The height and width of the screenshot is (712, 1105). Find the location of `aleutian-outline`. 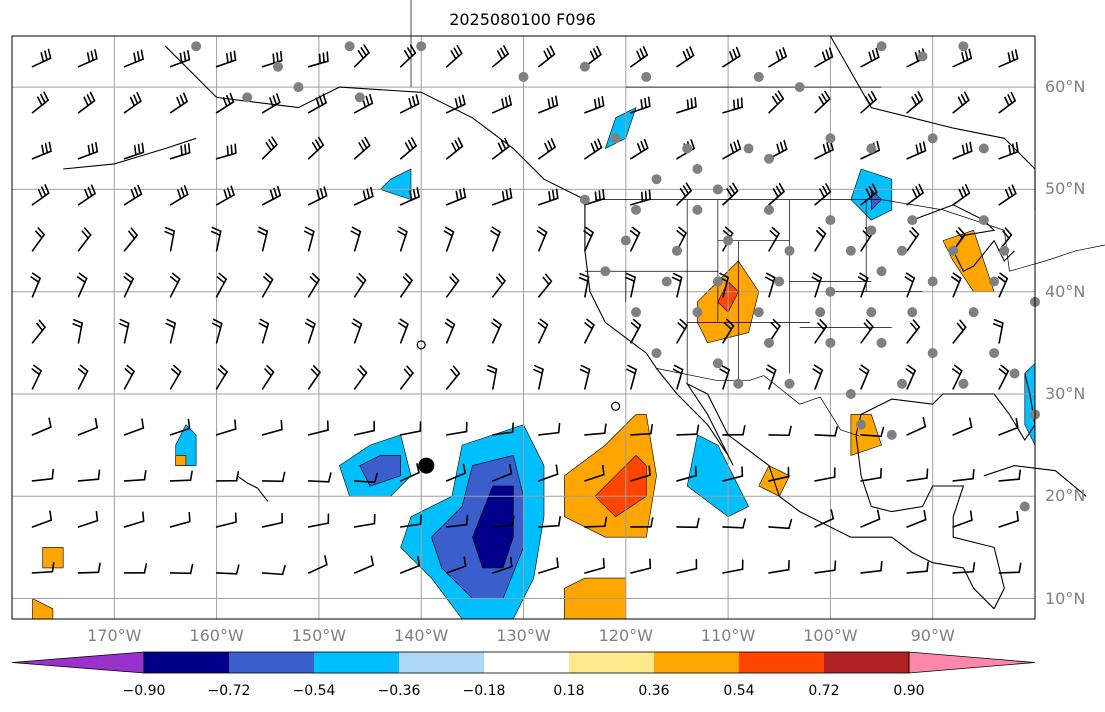

aleutian-outline is located at coordinates (130, 153).